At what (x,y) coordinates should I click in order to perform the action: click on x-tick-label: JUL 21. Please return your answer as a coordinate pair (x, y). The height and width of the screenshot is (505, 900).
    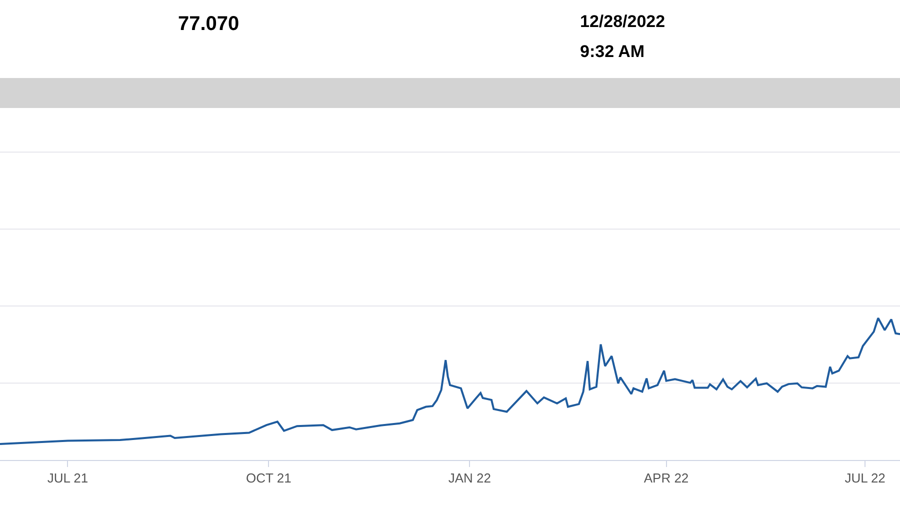
    Looking at the image, I should click on (67, 478).